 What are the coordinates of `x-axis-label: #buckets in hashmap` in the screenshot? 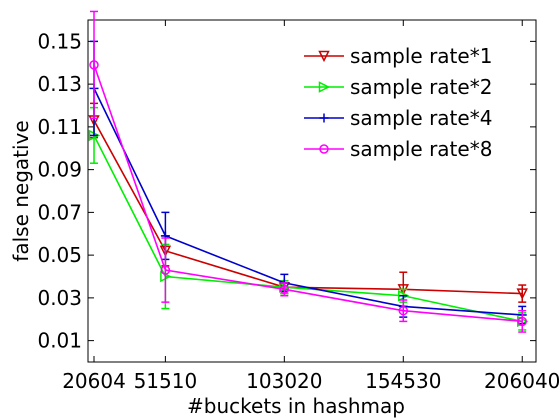 It's located at (296, 406).